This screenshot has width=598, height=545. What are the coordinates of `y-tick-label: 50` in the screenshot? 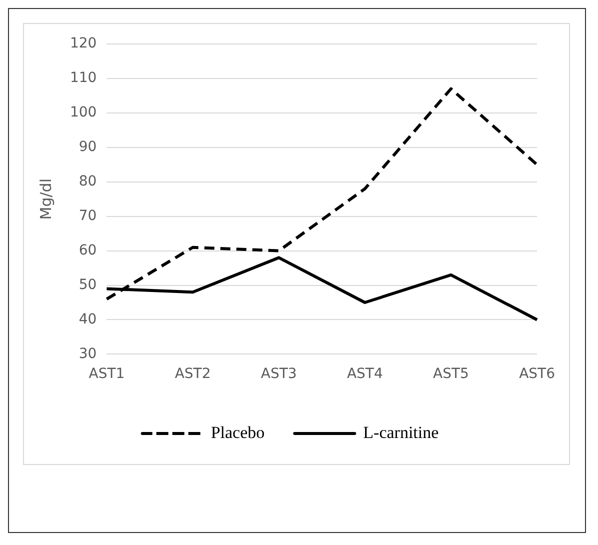 It's located at (87, 284).